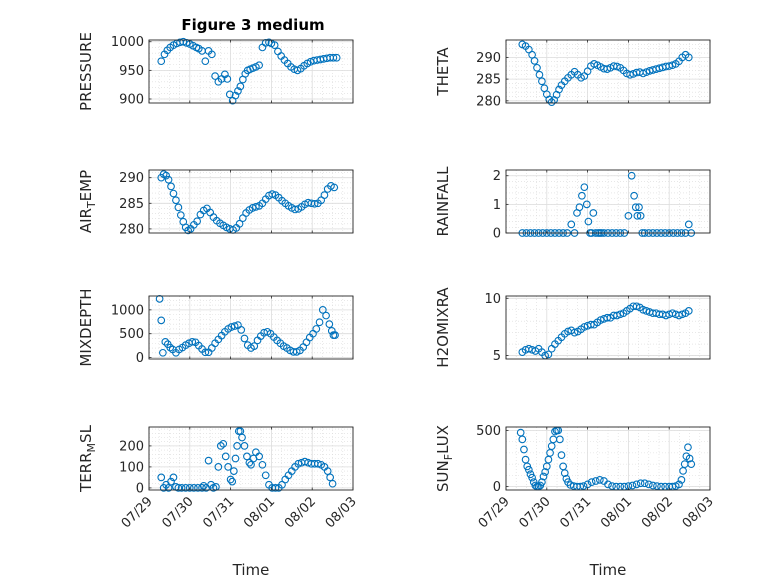 This screenshot has width=778, height=583. Describe the element at coordinates (443, 476) in the screenshot. I see `y-axis-label-main: SUN` at that location.